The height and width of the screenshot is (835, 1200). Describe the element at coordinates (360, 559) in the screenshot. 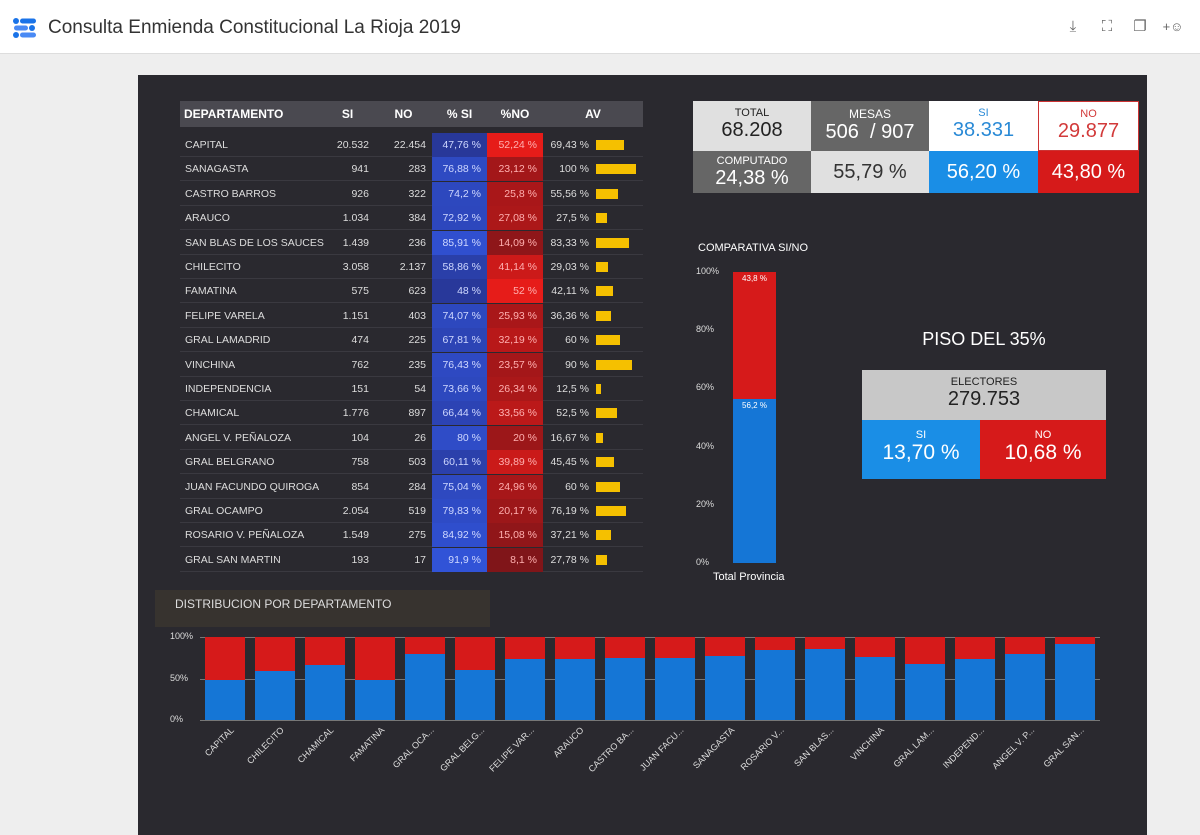

I see `si-cell: 193` at that location.